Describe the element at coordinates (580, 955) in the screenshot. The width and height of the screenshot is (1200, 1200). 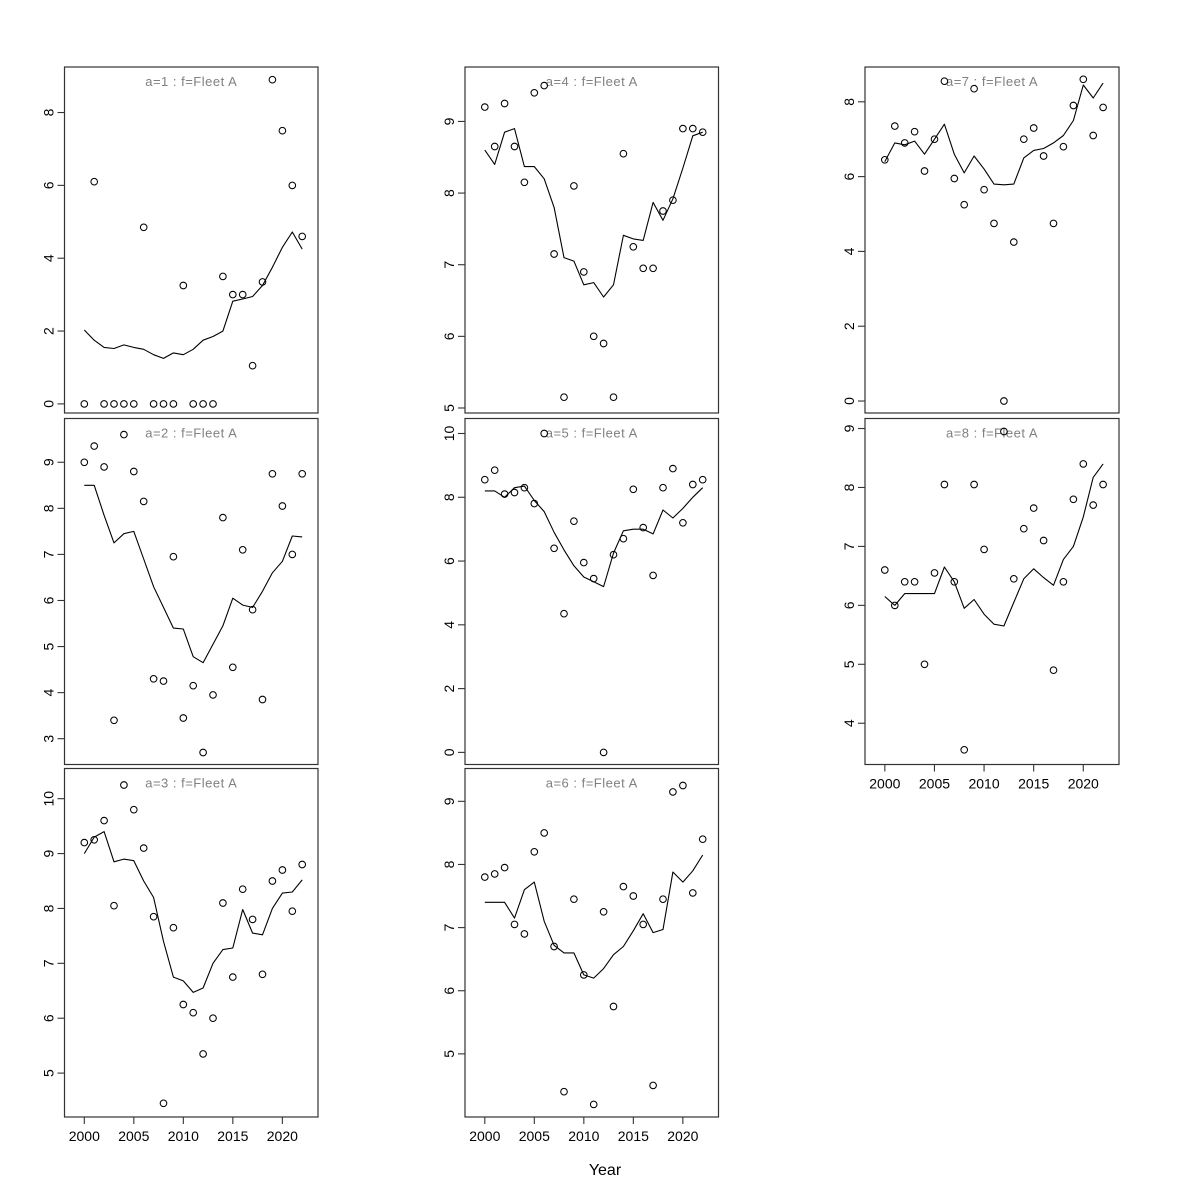
I see `panel-a6: 5 6 7 8 9 2000 2005 2010 2015 2020 a=6 : f=Fleet A` at that location.